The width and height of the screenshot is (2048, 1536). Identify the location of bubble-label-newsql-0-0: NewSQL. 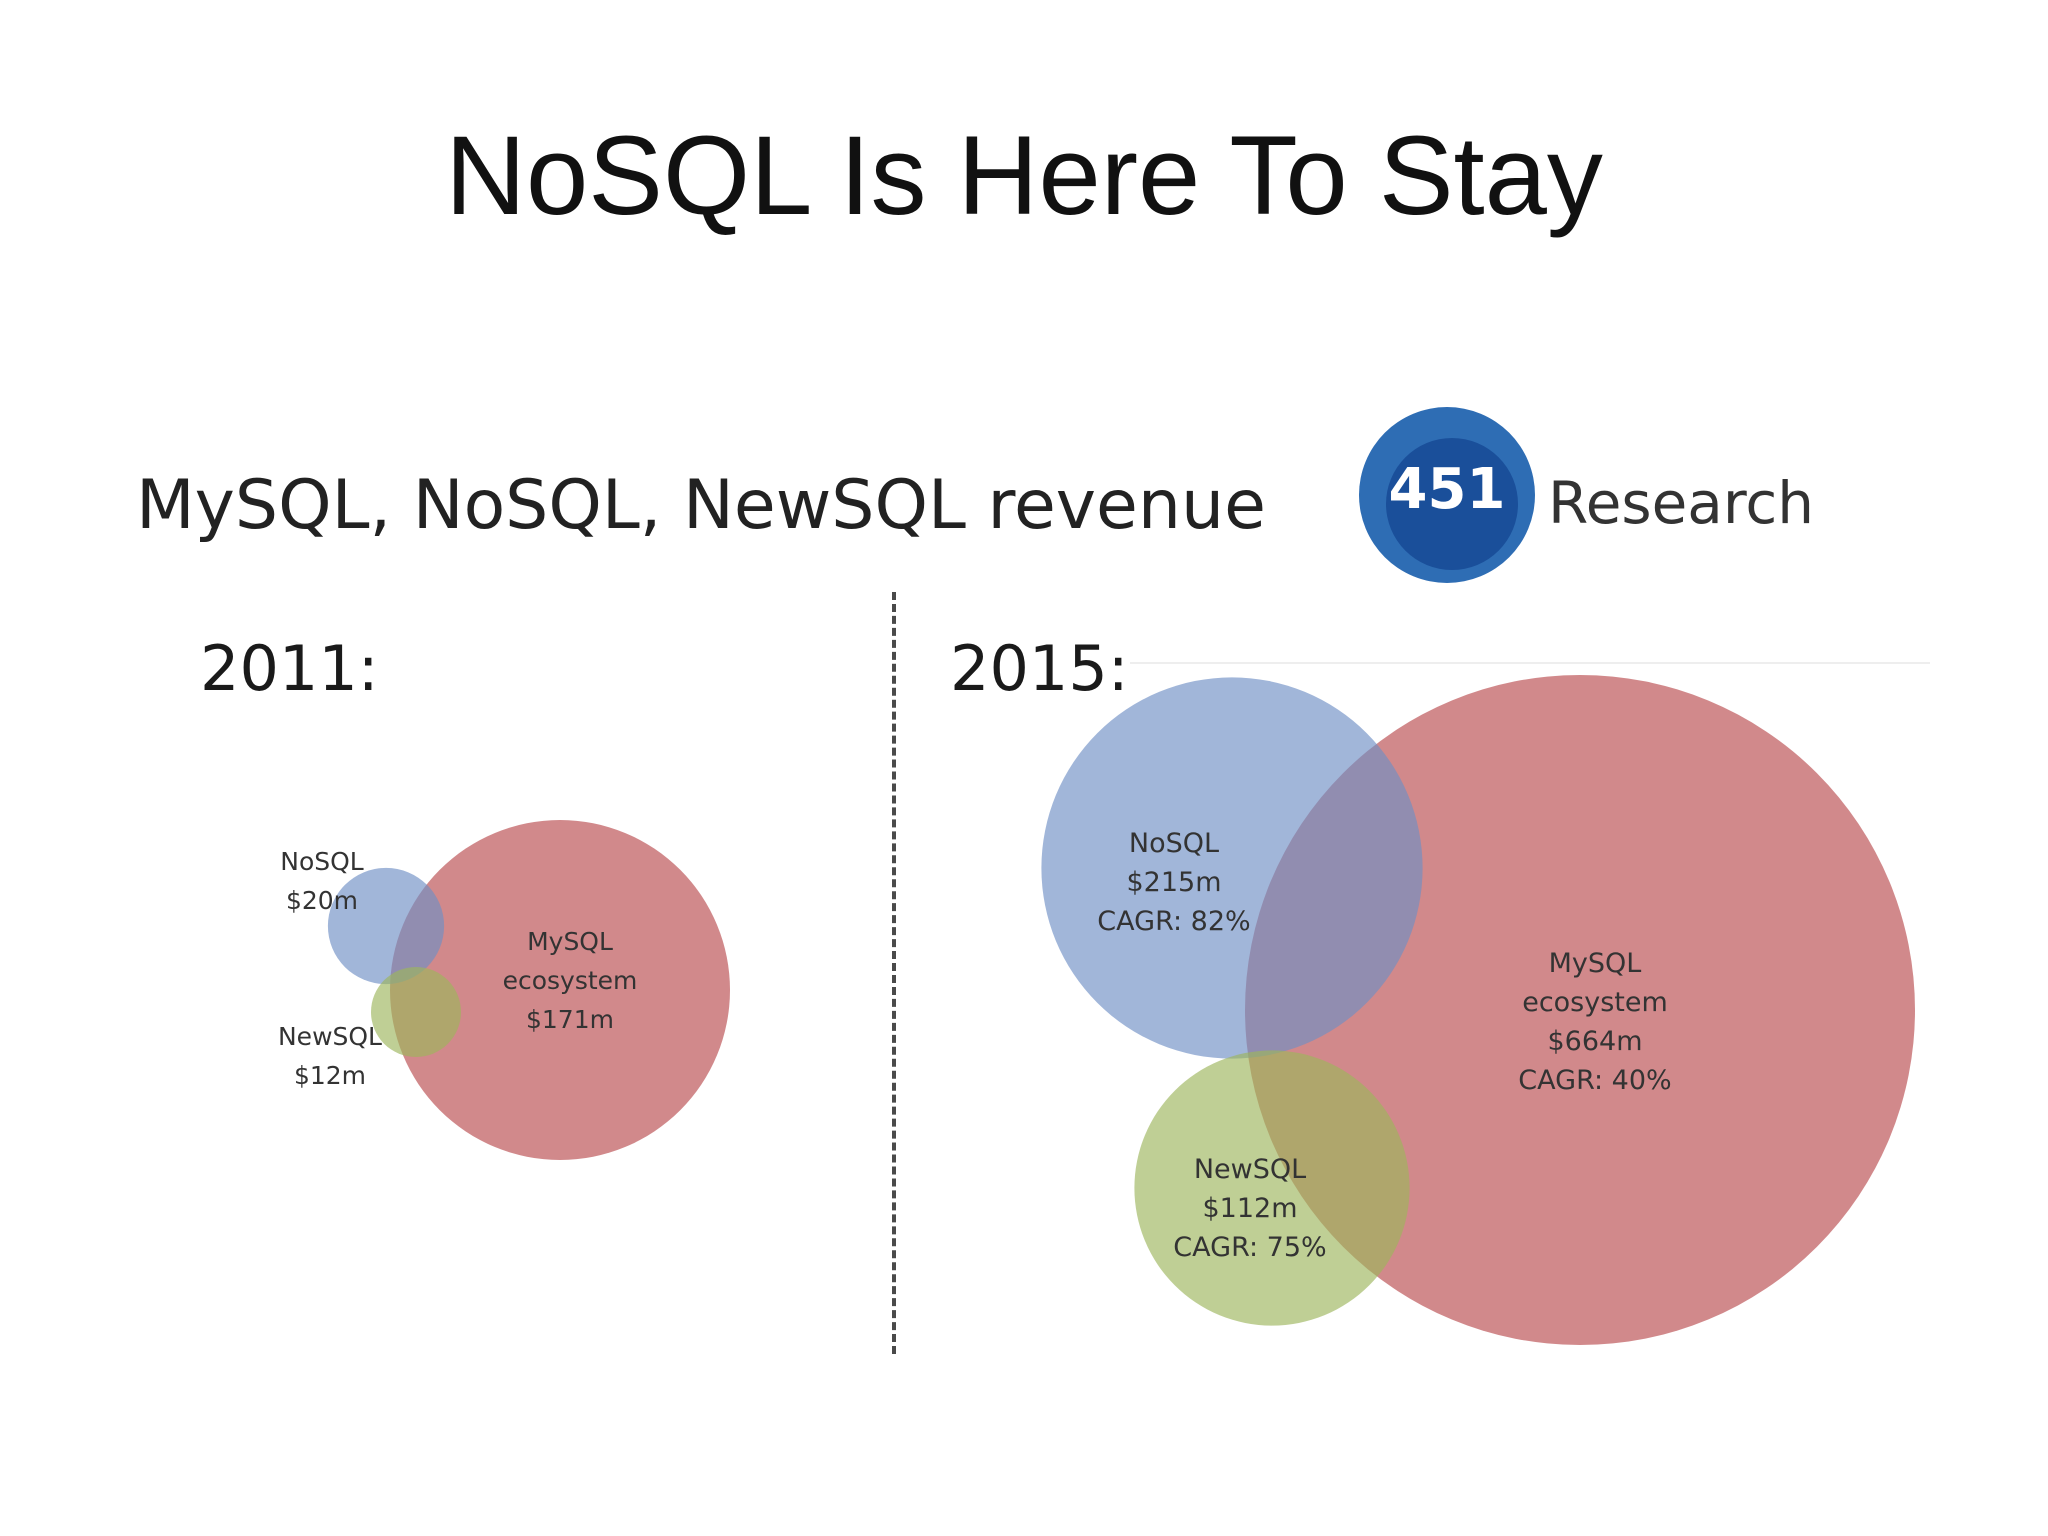
(330, 1036).